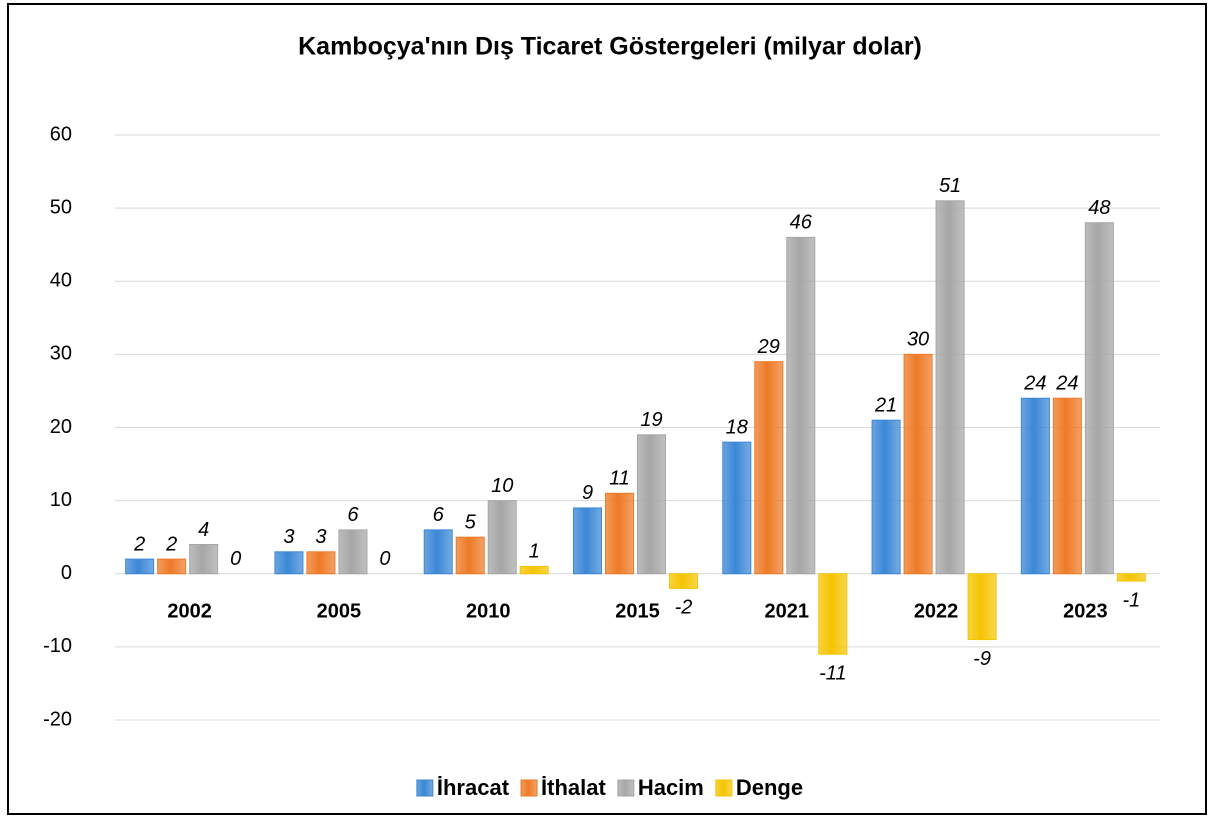  I want to click on y-tick-label: 20, so click(61, 427).